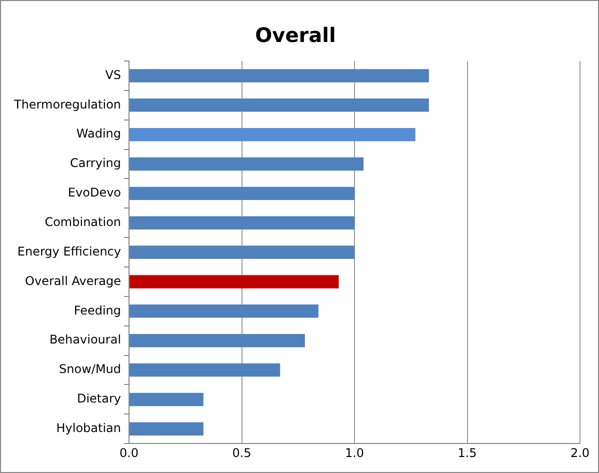  What do you see at coordinates (85, 339) in the screenshot?
I see `y-tick-label: Behavioural` at bounding box center [85, 339].